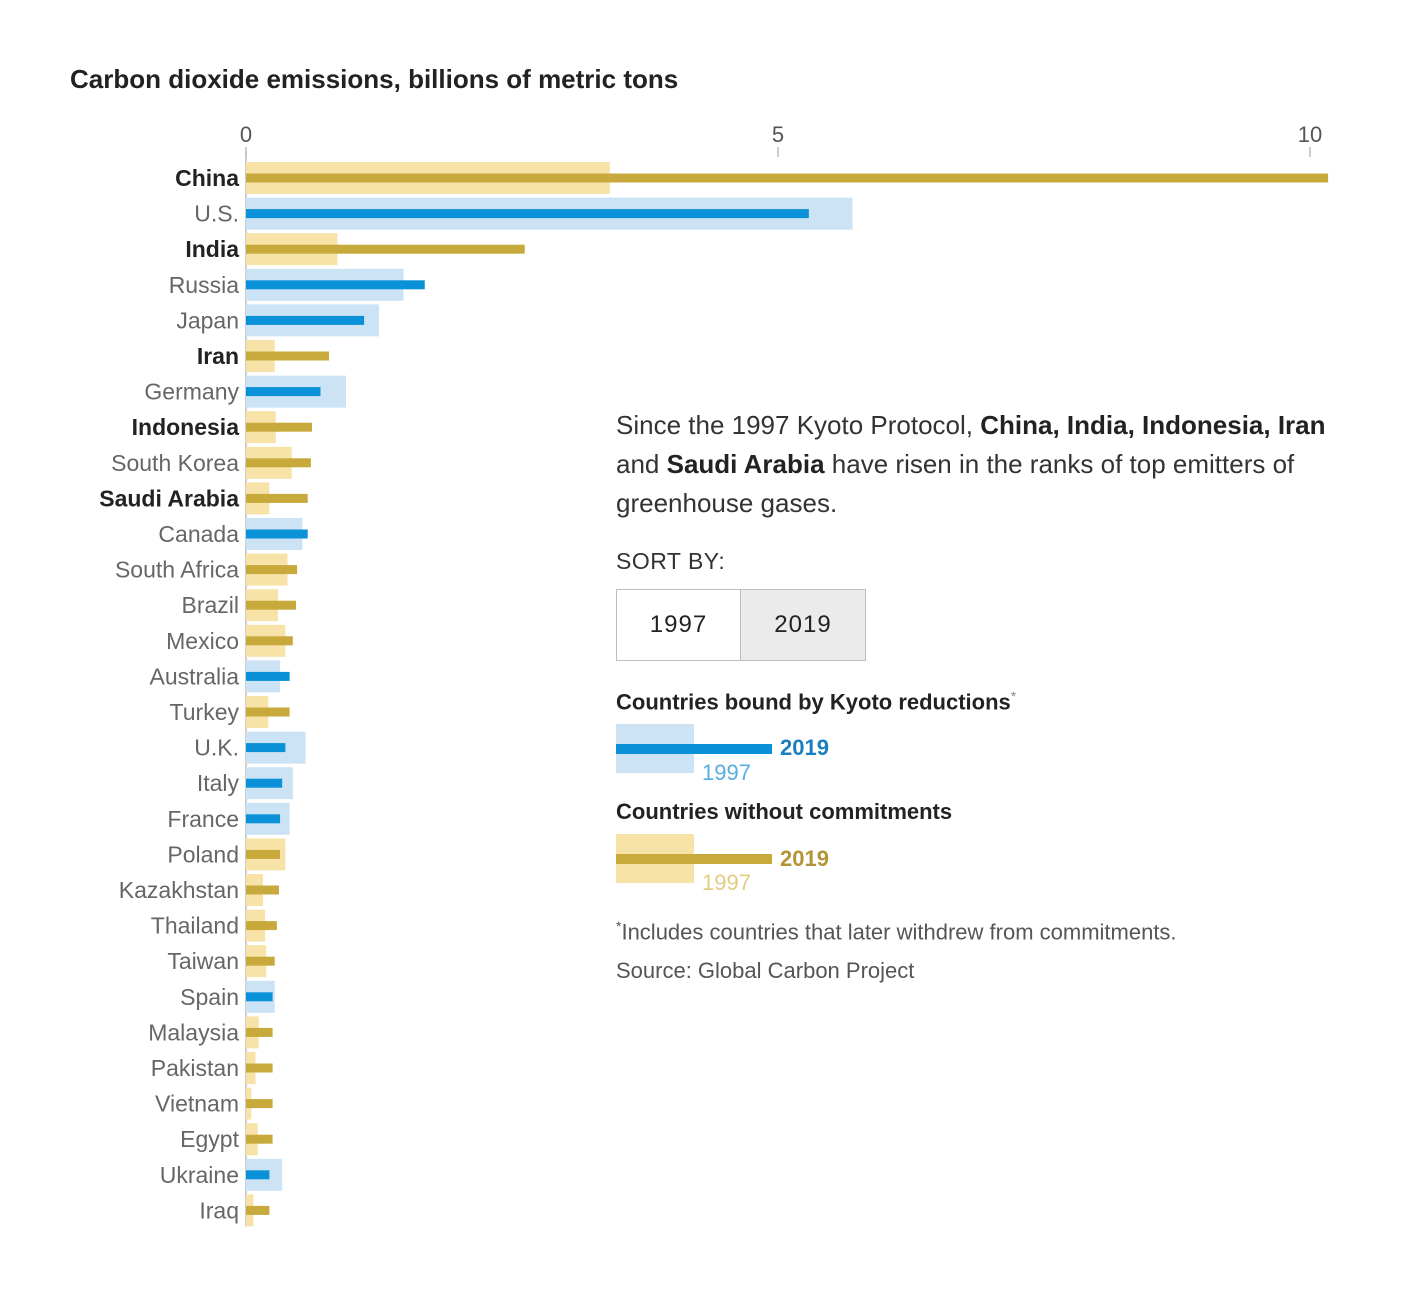  Describe the element at coordinates (268, 712) in the screenshot. I see `bar-2019-turkey` at that location.